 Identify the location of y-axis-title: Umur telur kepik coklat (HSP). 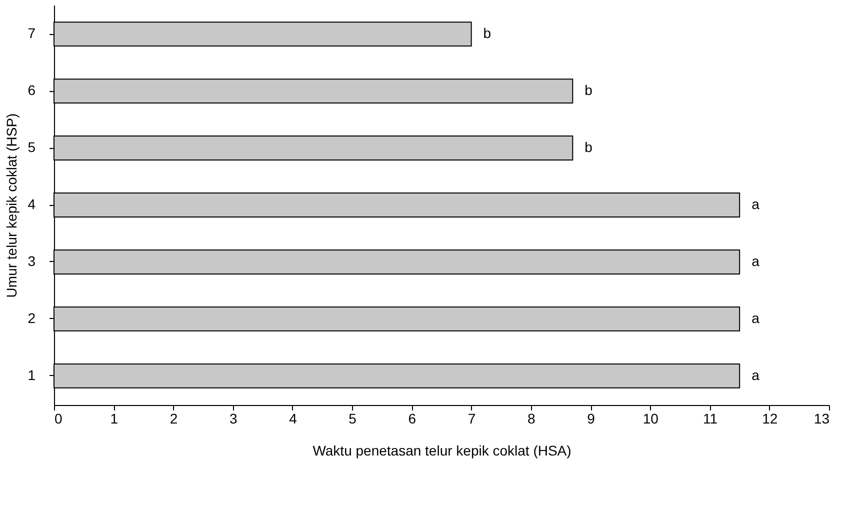
(12, 205).